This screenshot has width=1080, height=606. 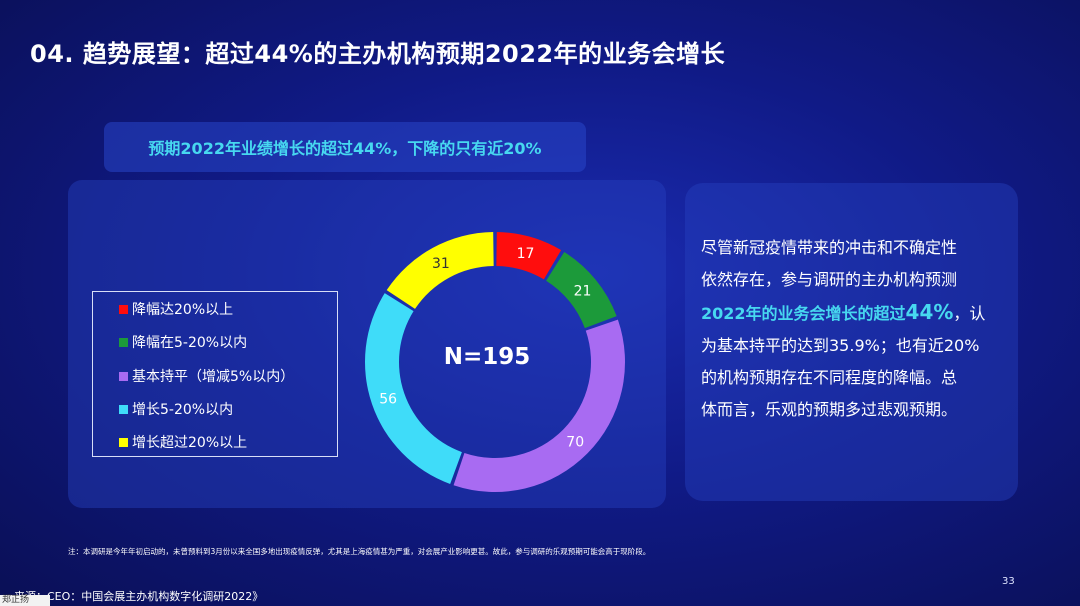 I want to click on legend-item-1: 降幅达20%以上, so click(x=176, y=309).